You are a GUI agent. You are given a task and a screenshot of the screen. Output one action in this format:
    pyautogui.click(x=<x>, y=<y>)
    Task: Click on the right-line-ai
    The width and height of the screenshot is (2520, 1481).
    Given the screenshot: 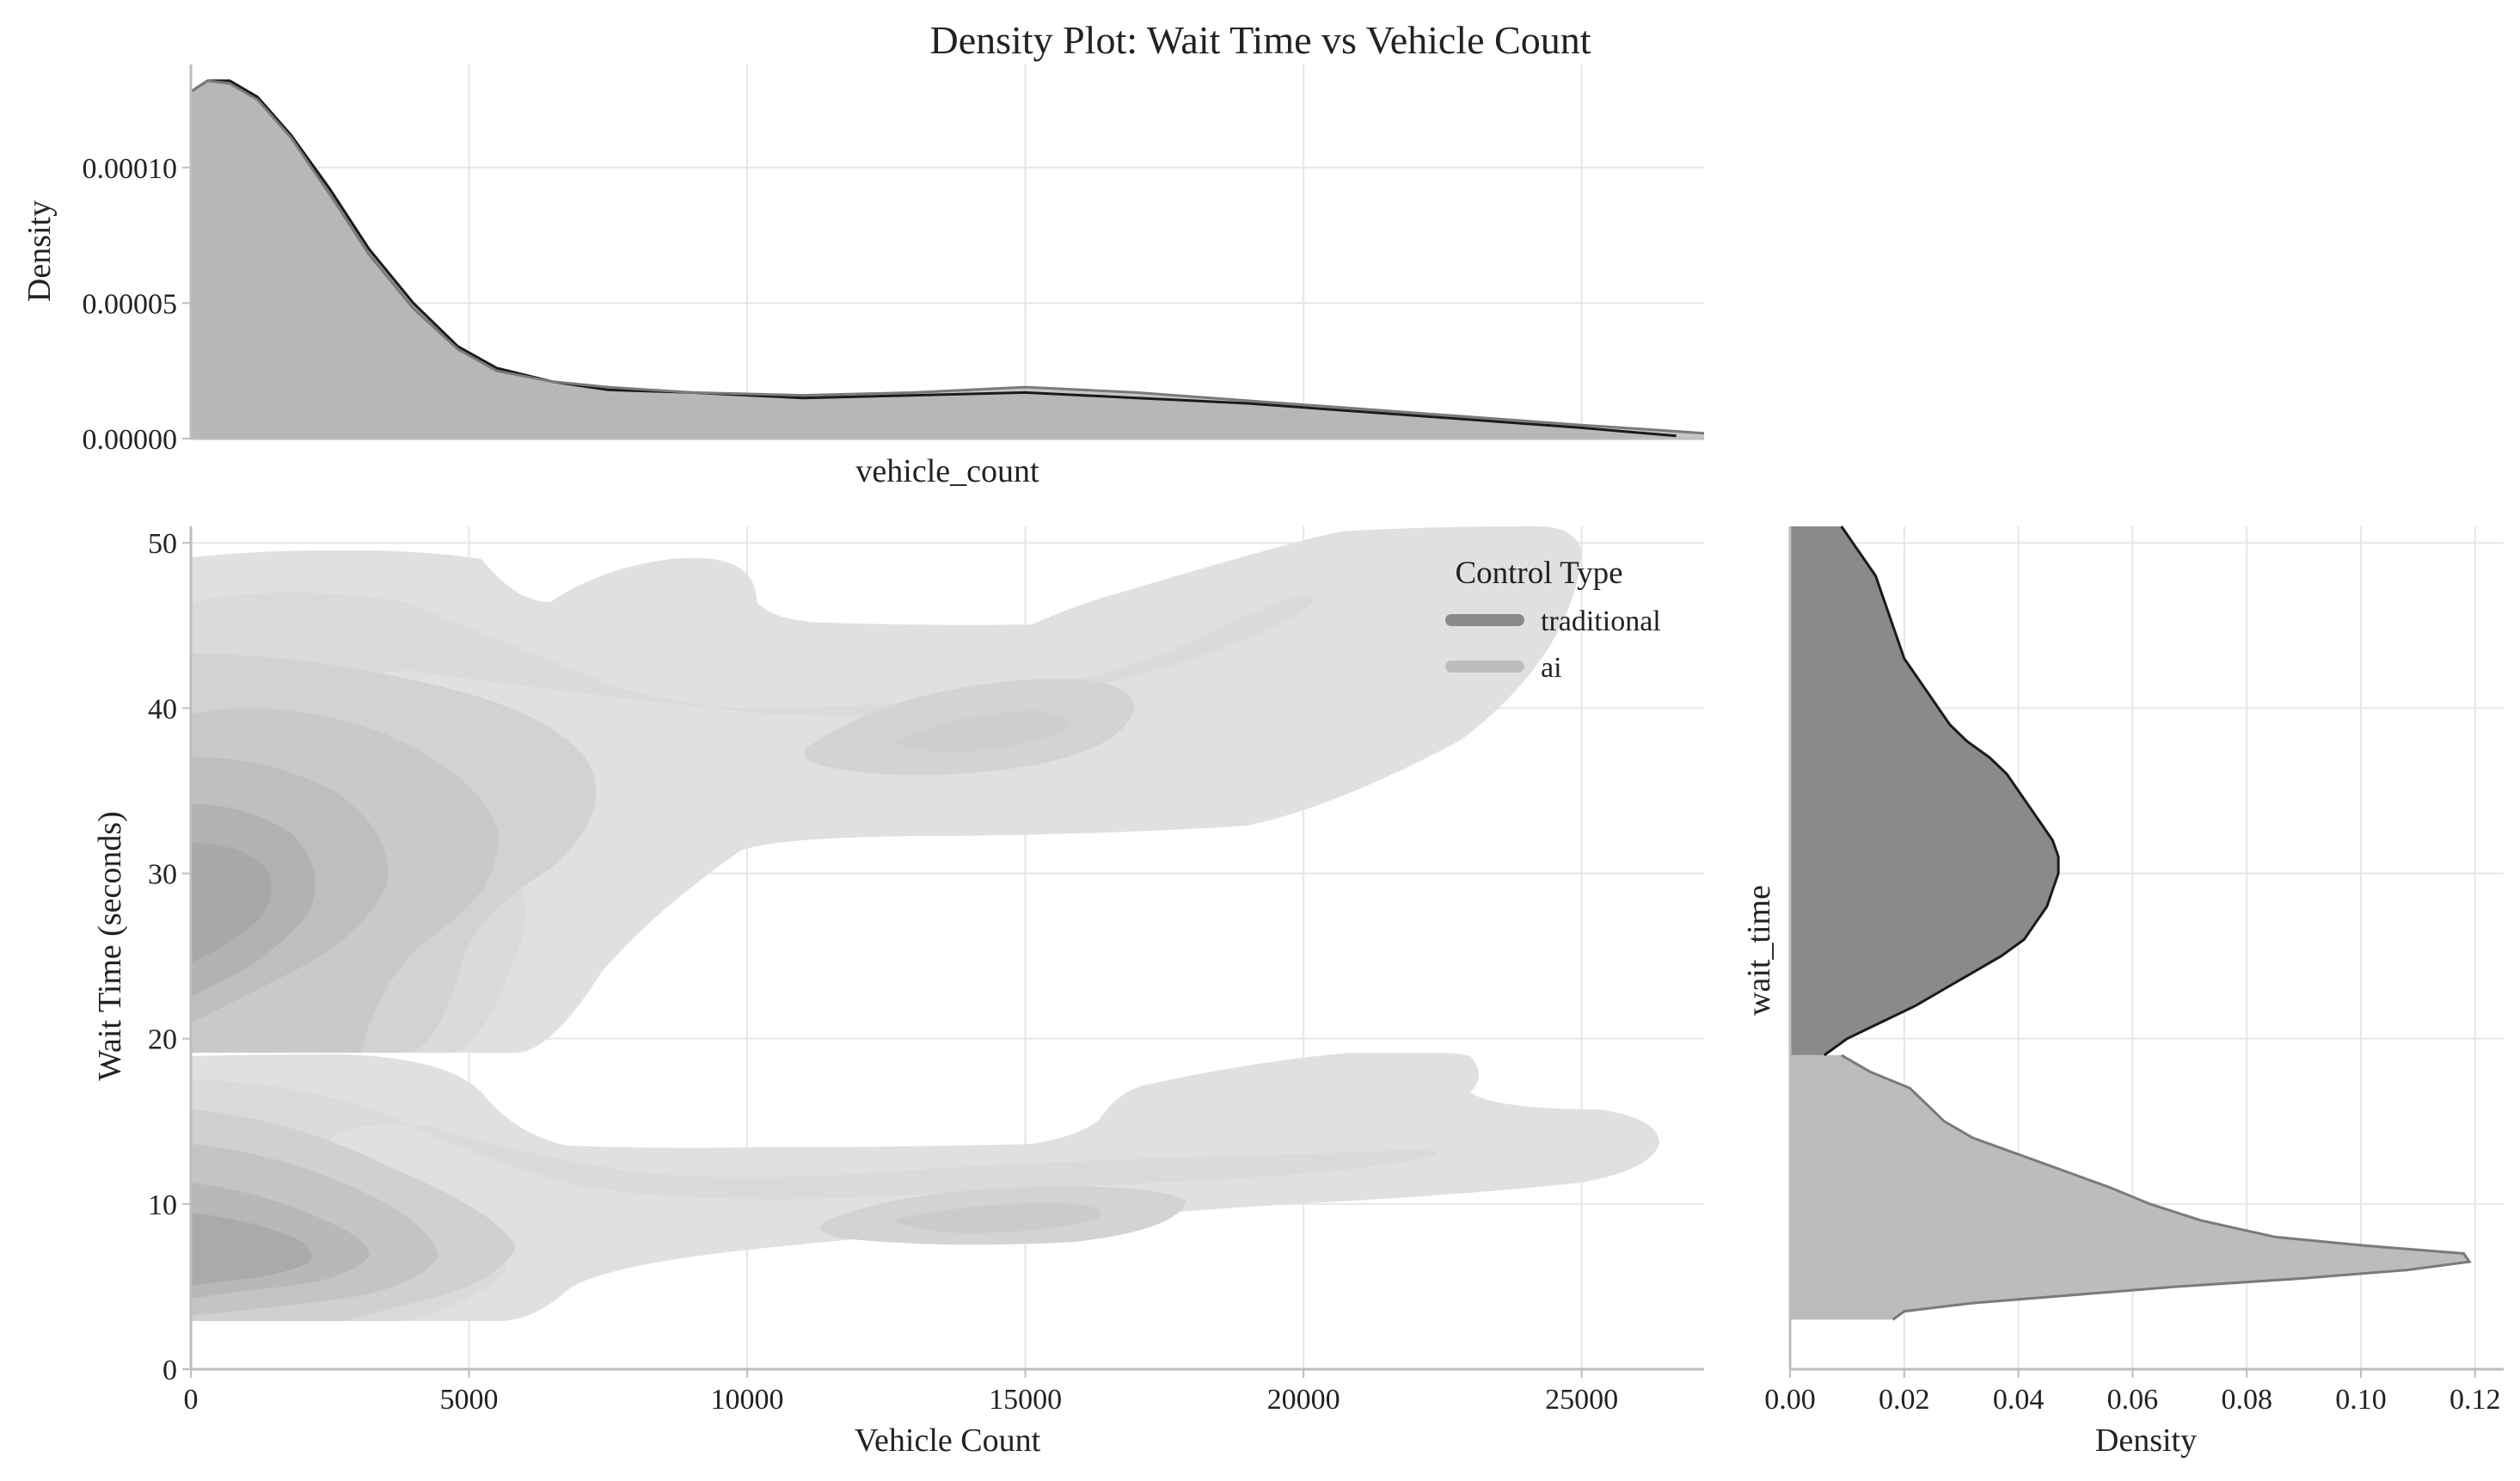 What is the action you would take?
    pyautogui.click(x=2156, y=1187)
    